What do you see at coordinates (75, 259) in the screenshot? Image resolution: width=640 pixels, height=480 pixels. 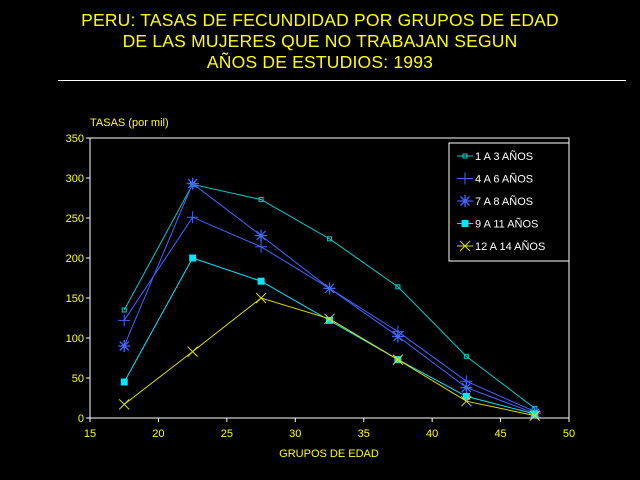 I see `y-tick-label: 200` at bounding box center [75, 259].